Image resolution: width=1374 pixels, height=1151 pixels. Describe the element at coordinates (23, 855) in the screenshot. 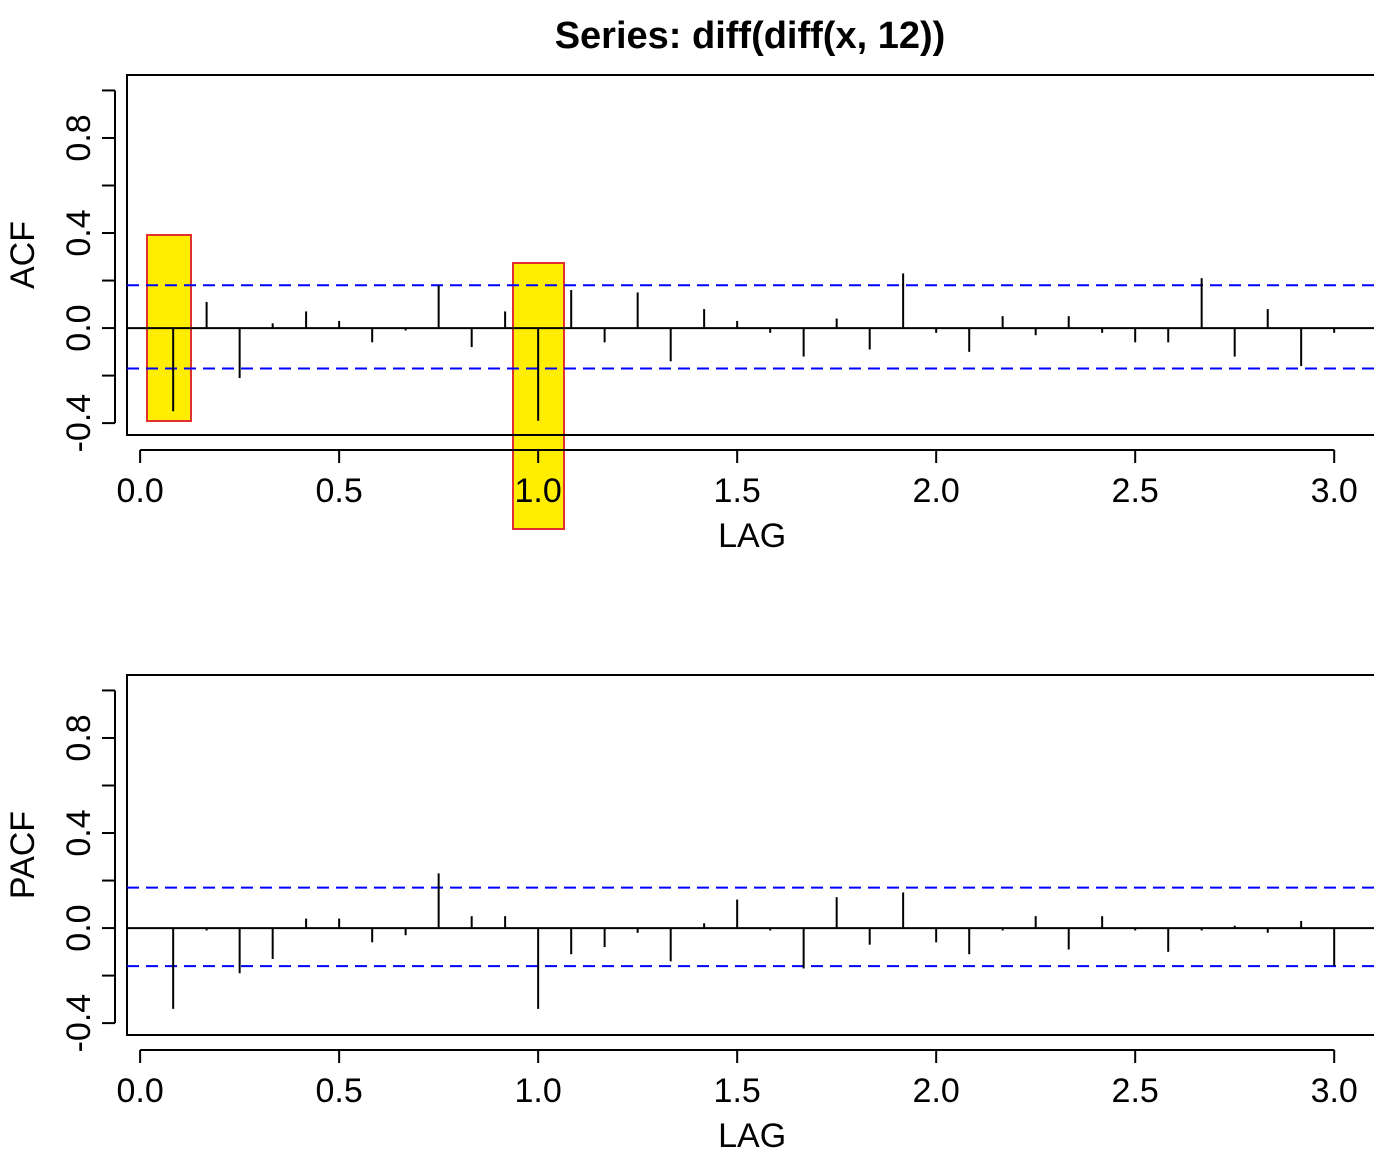

I see `y-axis-label: PACF` at that location.